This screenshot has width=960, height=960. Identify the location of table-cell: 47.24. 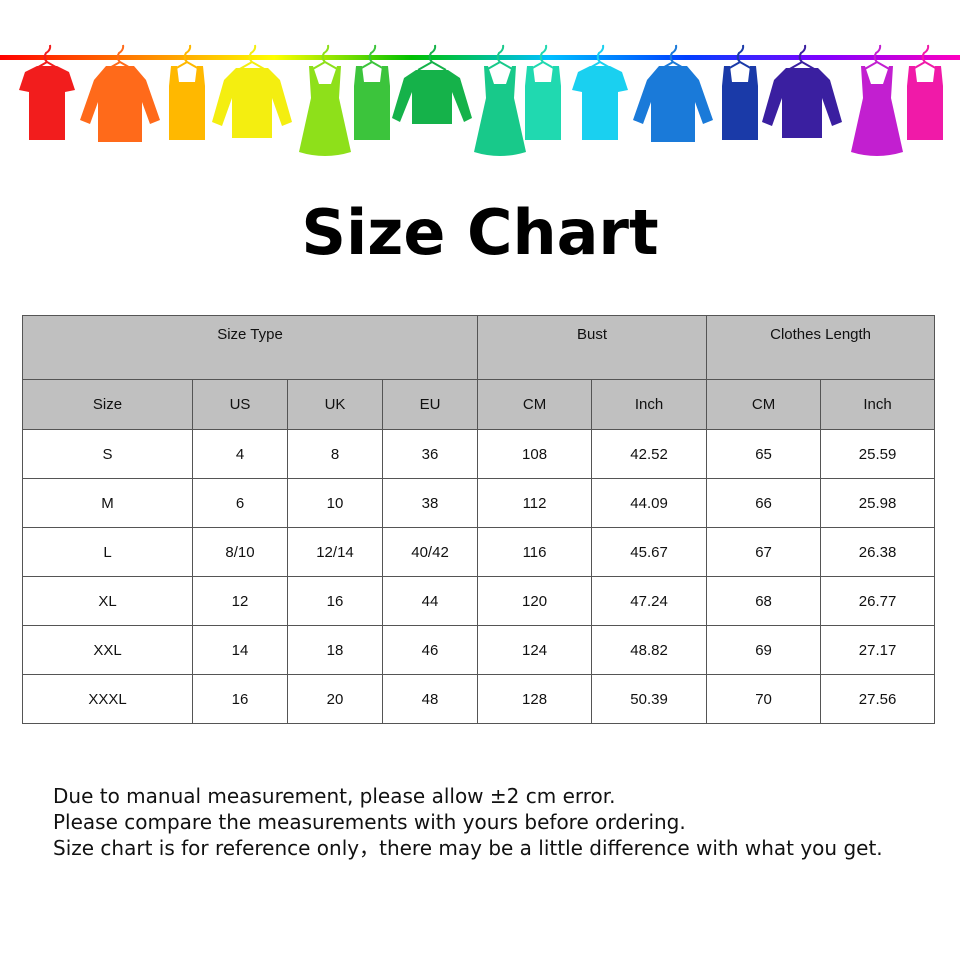
(649, 601).